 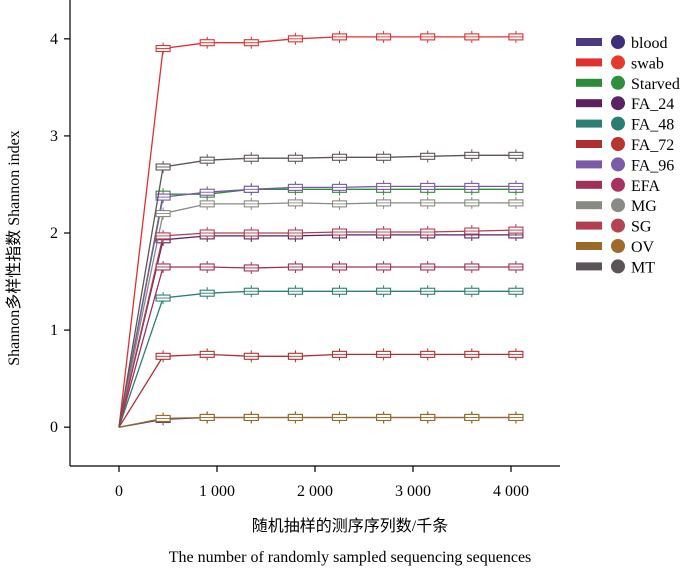 I want to click on legend-label: MG, so click(x=644, y=206).